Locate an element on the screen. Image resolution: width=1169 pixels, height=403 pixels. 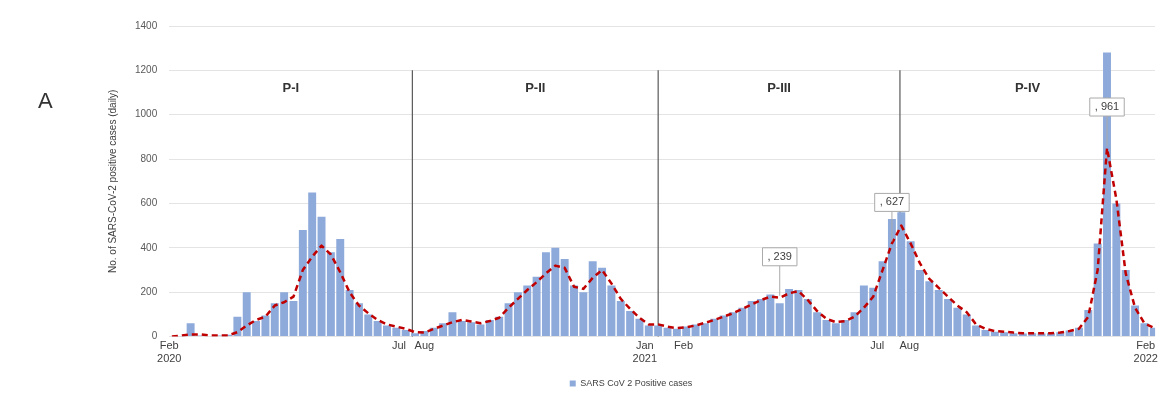
y-tick-label: 600 is located at coordinates (149, 203).